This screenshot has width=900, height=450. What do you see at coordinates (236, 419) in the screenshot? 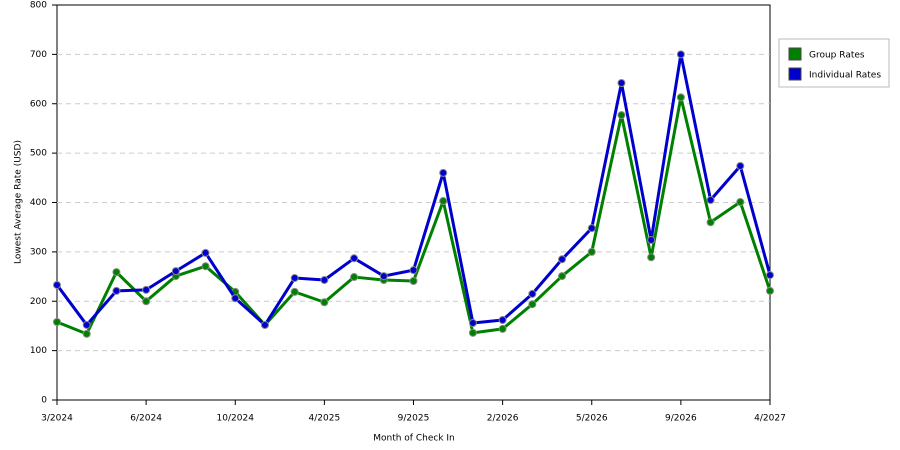
I see `x-tick-label: 10/2024` at bounding box center [236, 419].